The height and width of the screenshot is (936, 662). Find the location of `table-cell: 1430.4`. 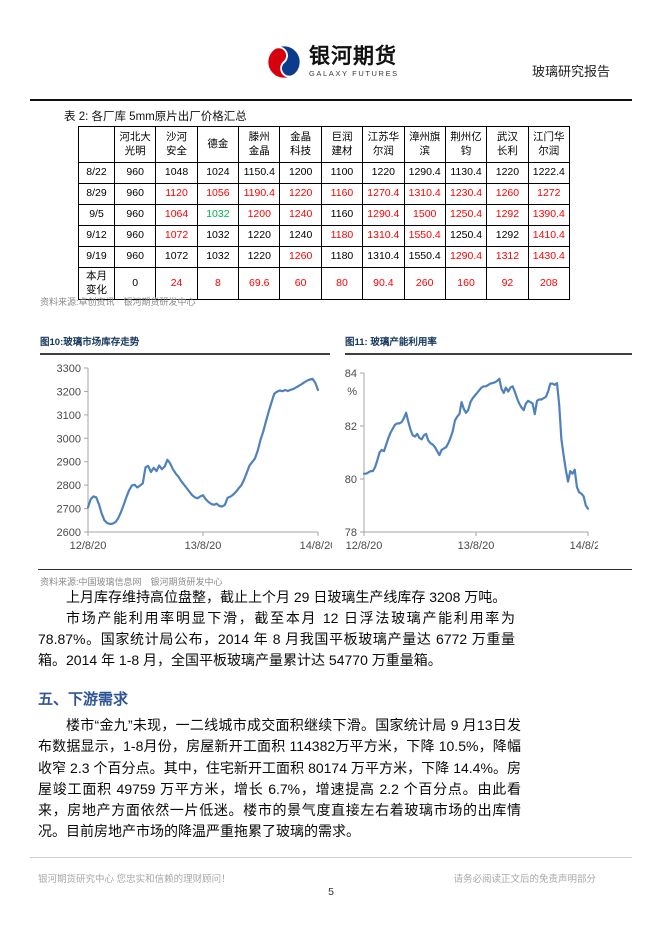

table-cell: 1430.4 is located at coordinates (549, 257).